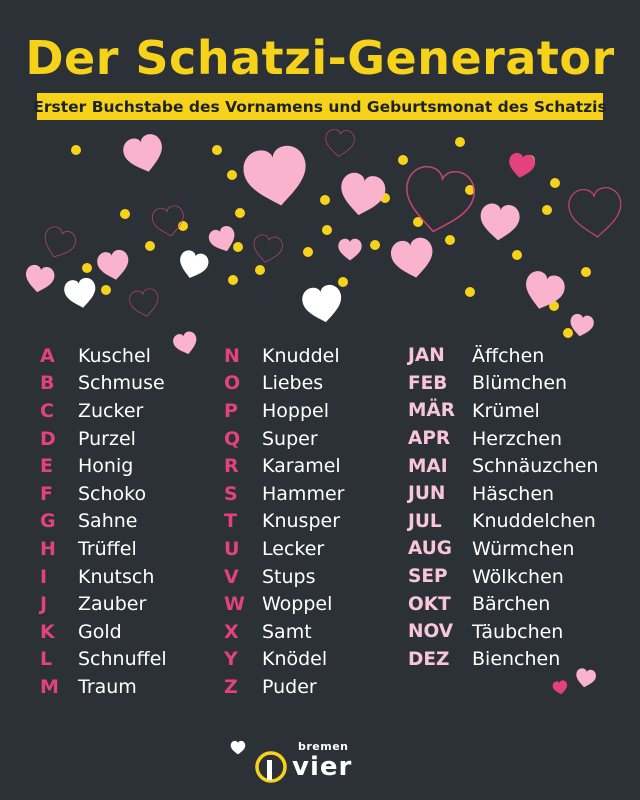 The image size is (640, 800). I want to click on list-item: Z Puder, so click(284, 687).